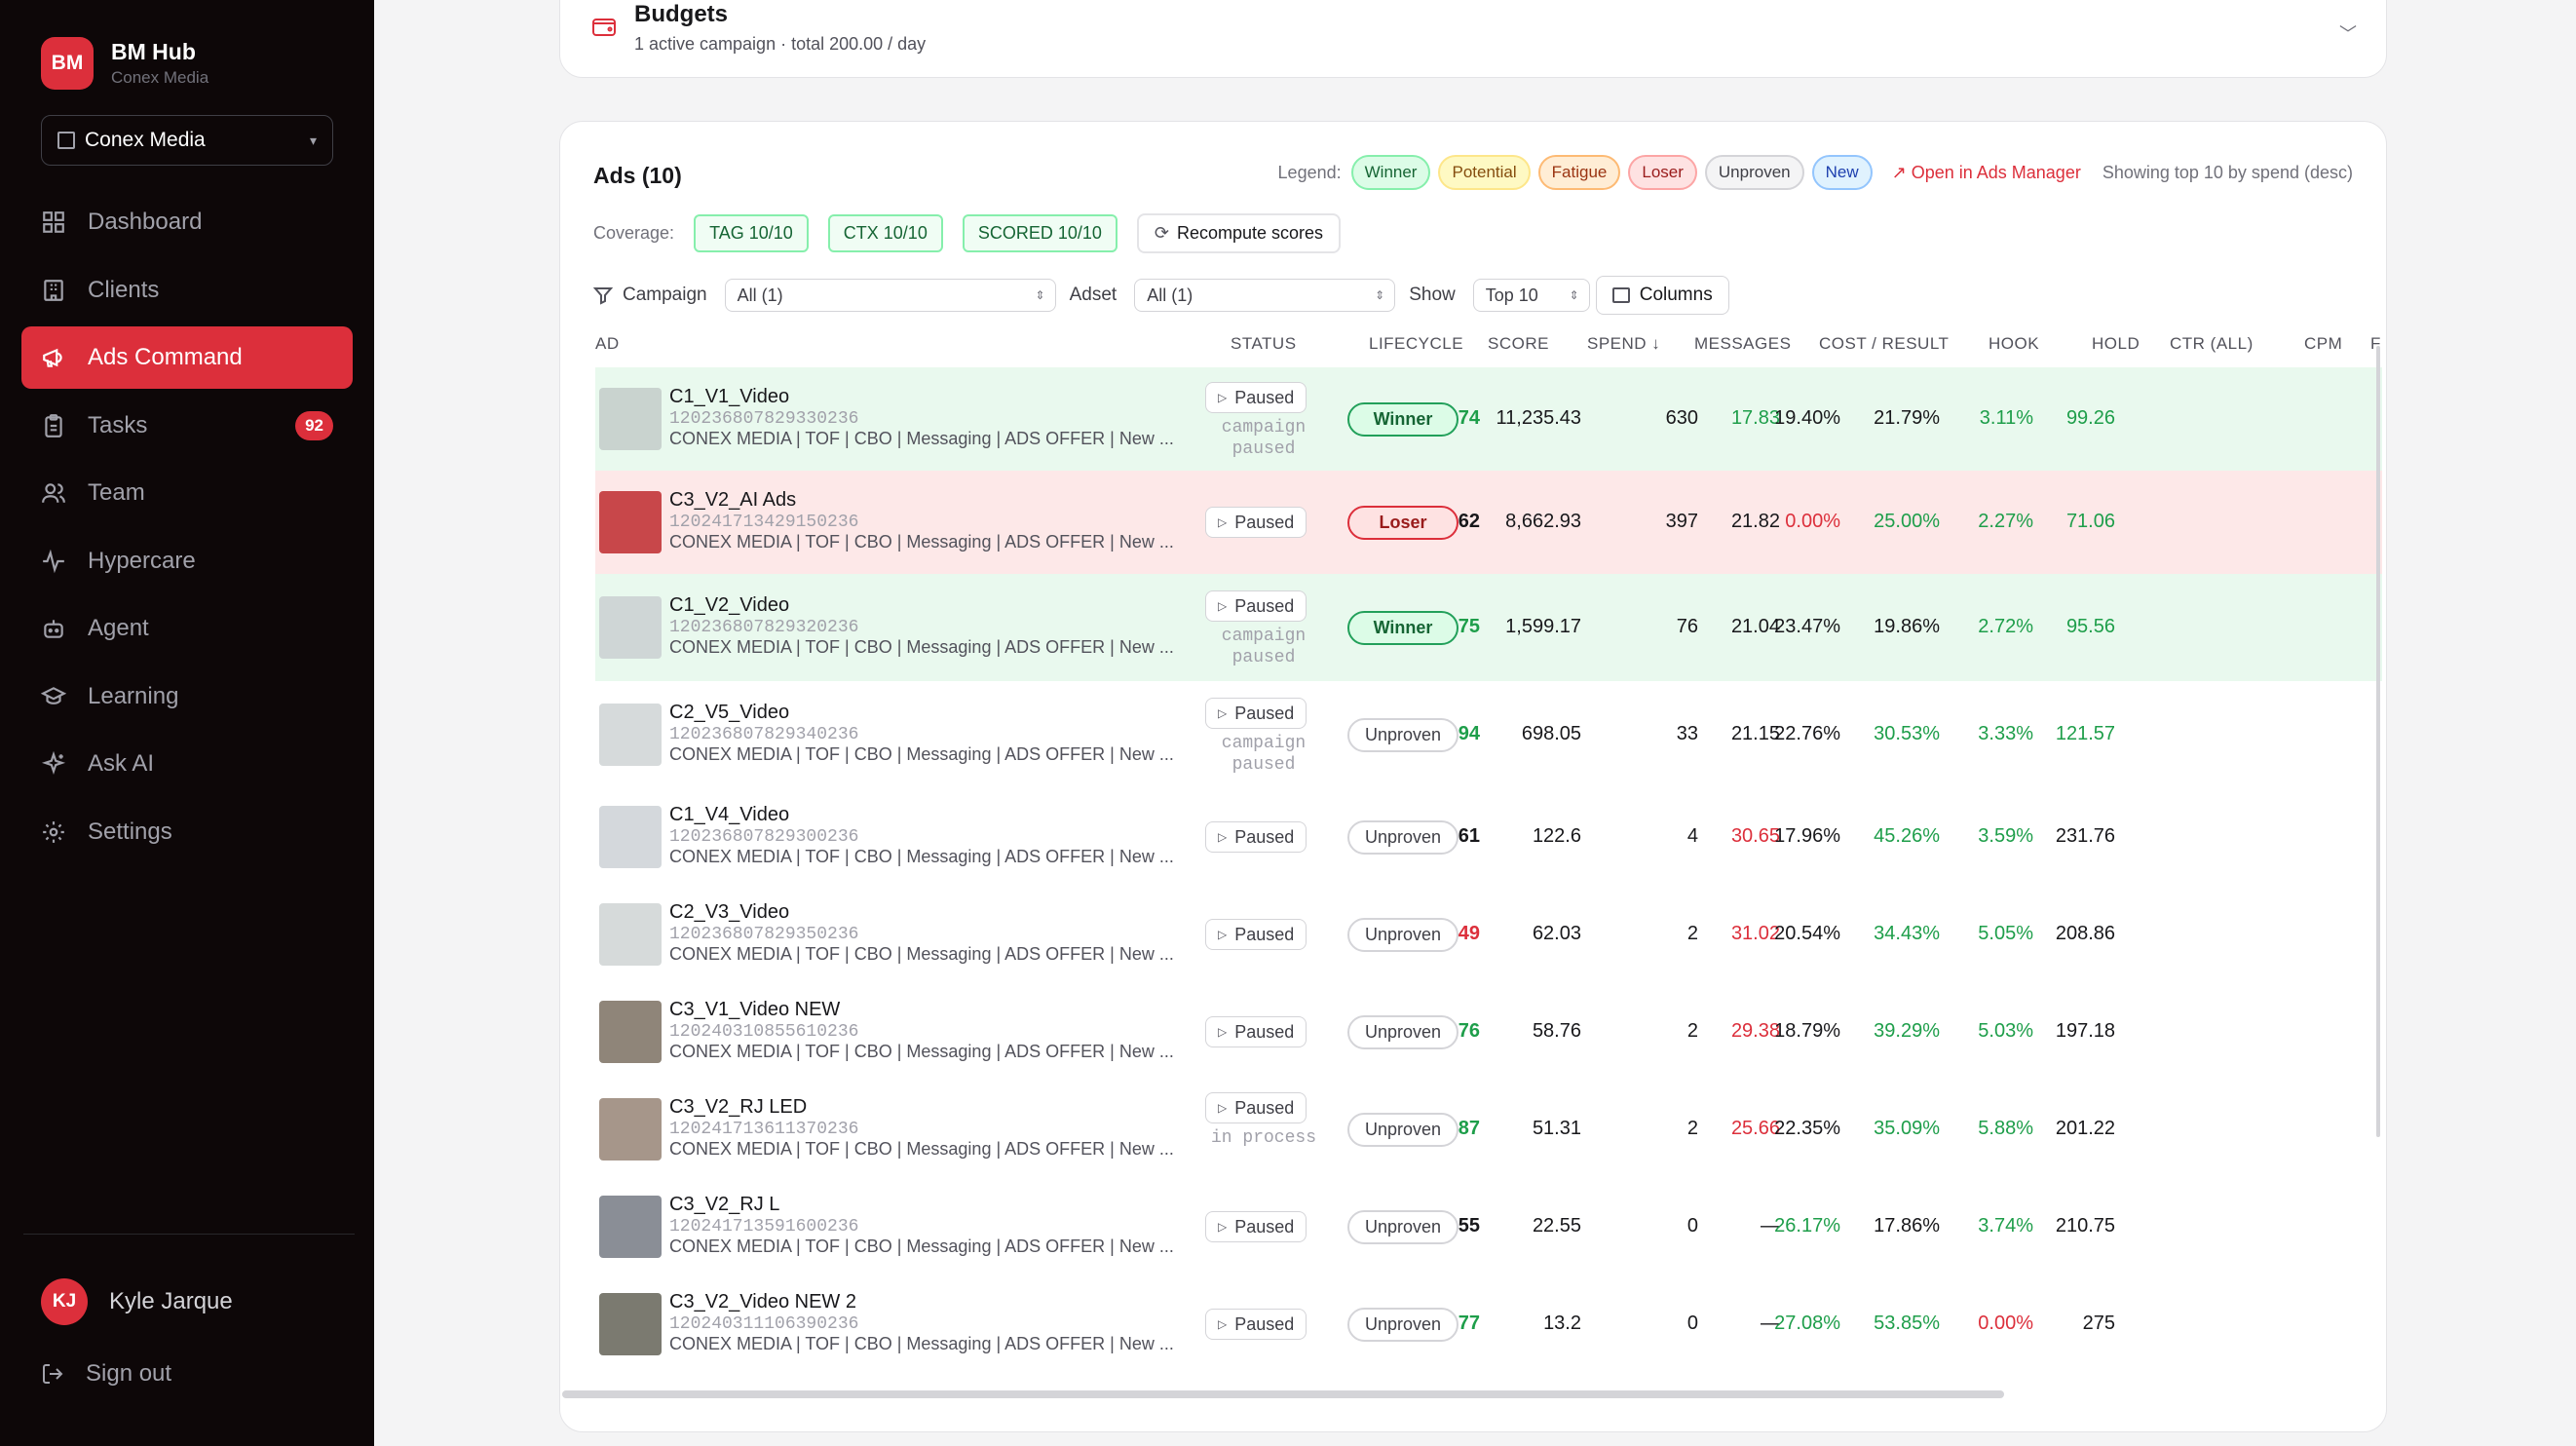  I want to click on ad-name: C3_V2_AI Ads, so click(733, 500).